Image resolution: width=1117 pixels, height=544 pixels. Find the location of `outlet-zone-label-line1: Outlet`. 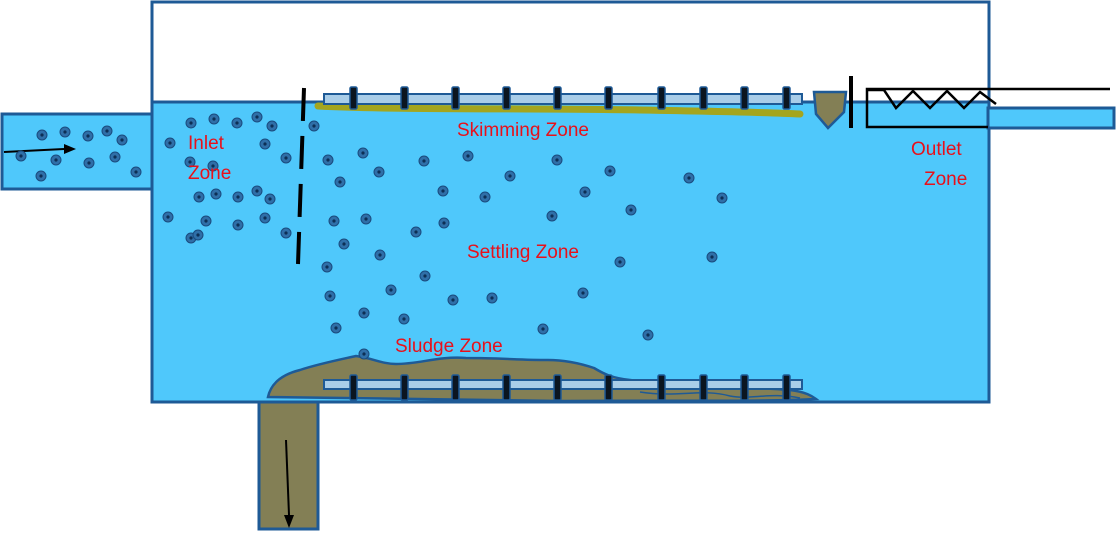

outlet-zone-label-line1: Outlet is located at coordinates (936, 149).